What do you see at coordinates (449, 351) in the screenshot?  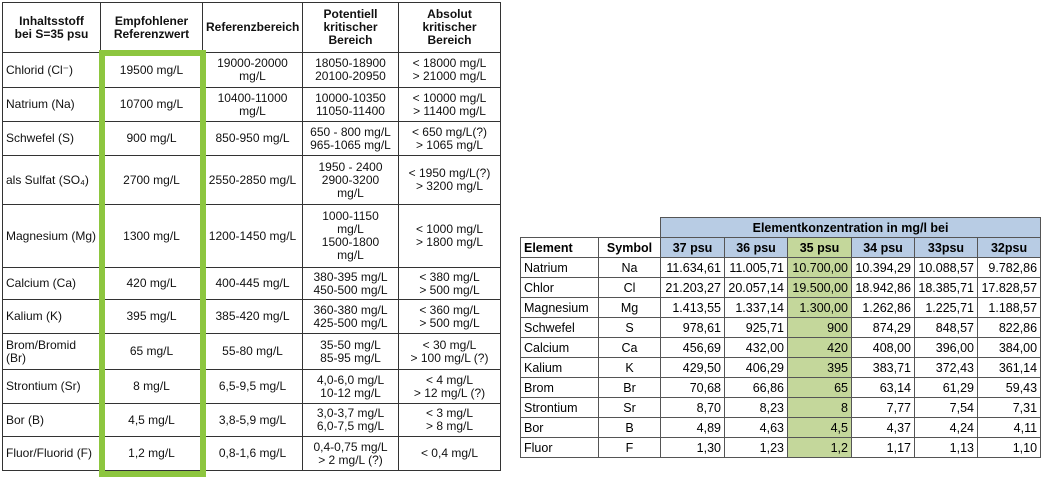 I see `table-cell: < 30 mg/L > 100 mg/L (?)` at bounding box center [449, 351].